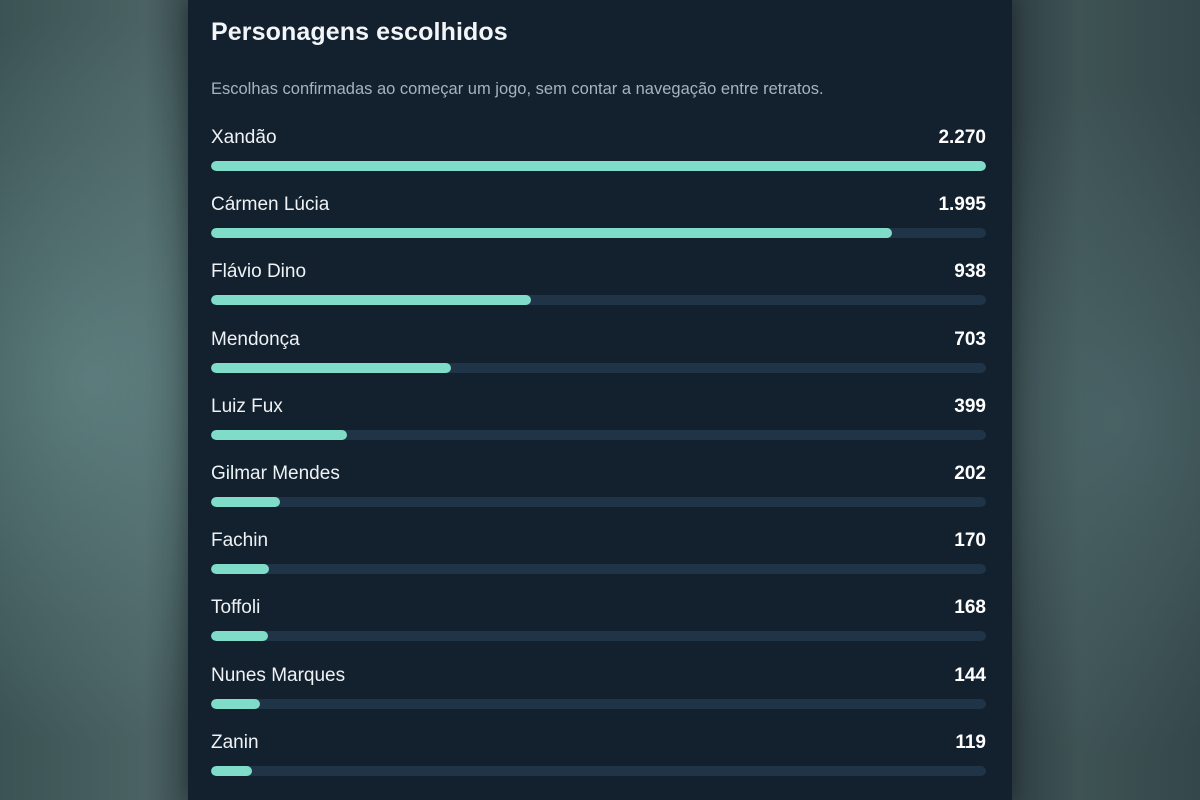  What do you see at coordinates (259, 272) in the screenshot?
I see `character-name: Flávio Dino` at bounding box center [259, 272].